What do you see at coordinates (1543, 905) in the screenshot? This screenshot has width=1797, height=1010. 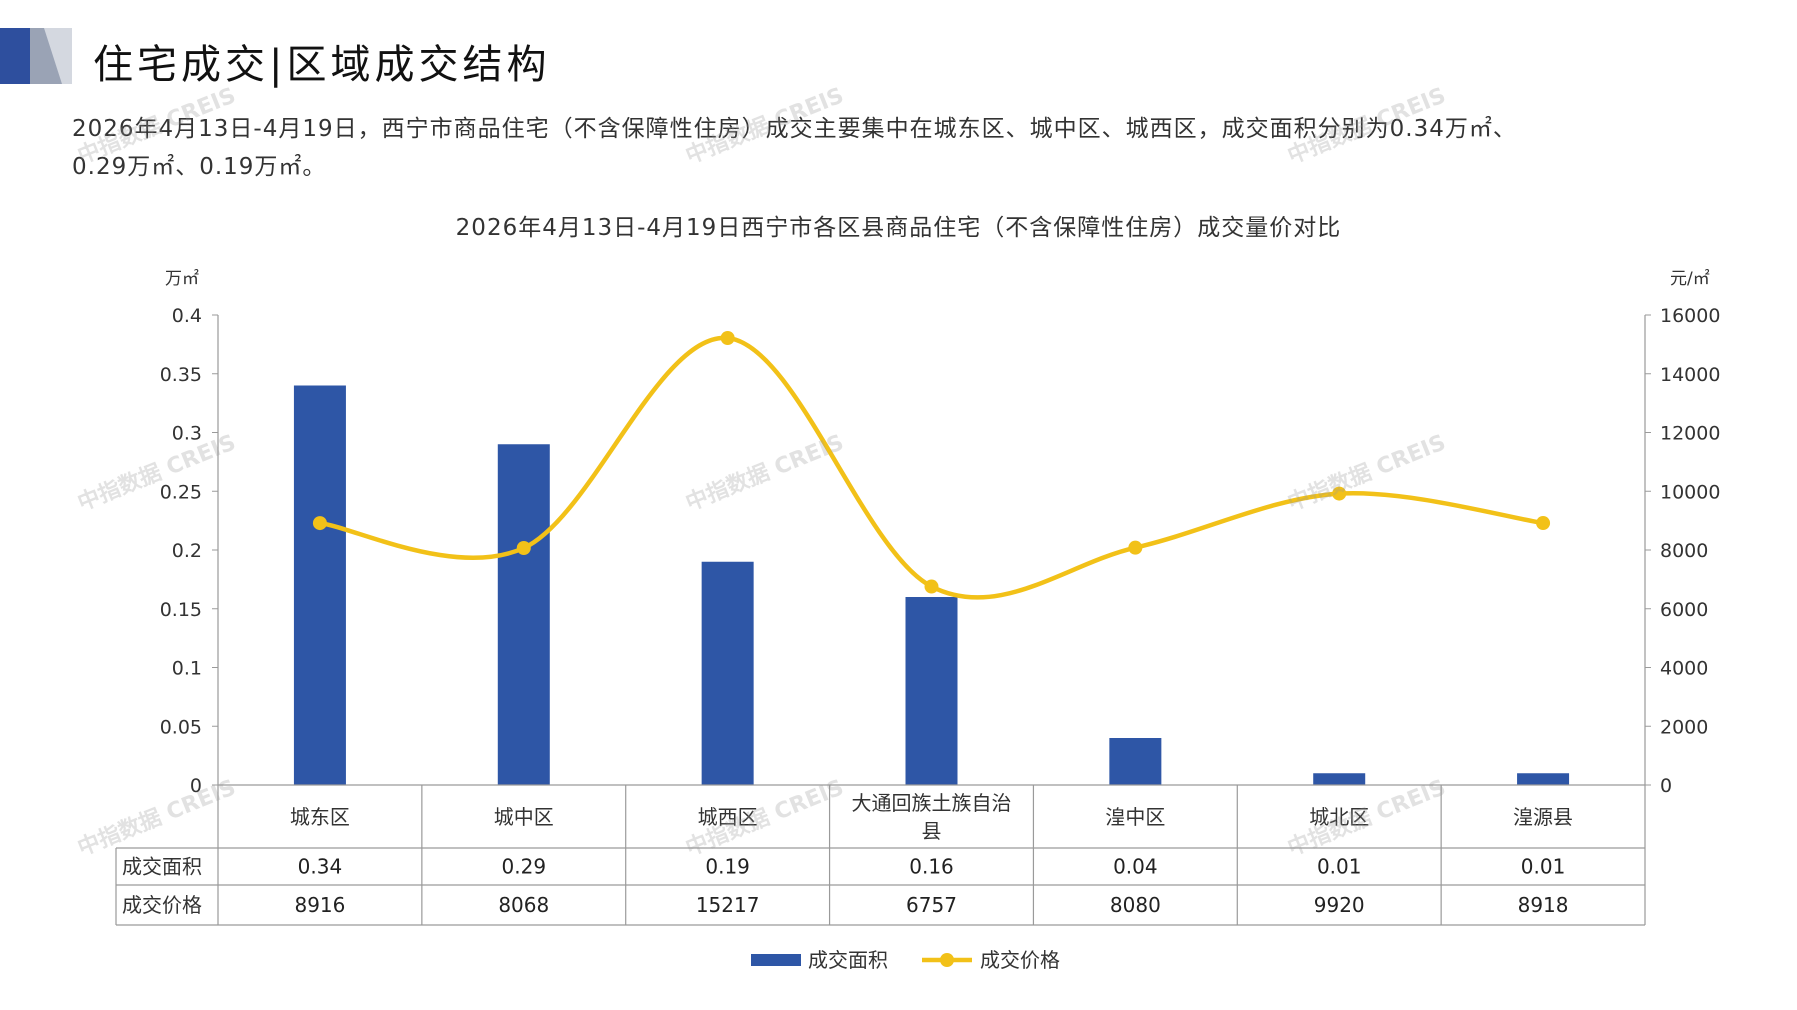 I see `table-price-value: 8918` at bounding box center [1543, 905].